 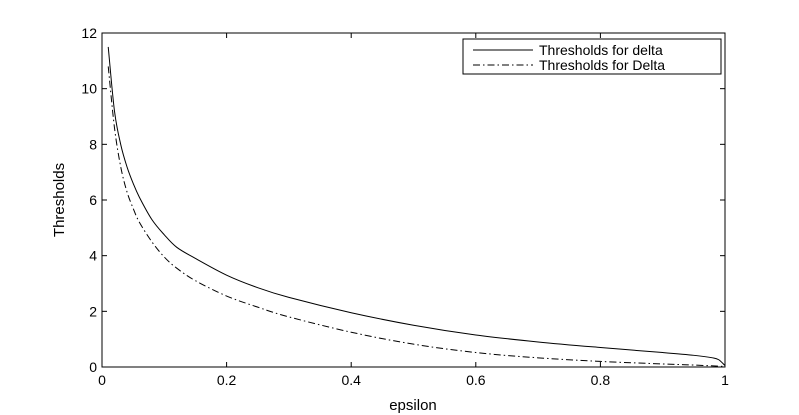 I want to click on y-axis-label: Thresholds, so click(x=59, y=200).